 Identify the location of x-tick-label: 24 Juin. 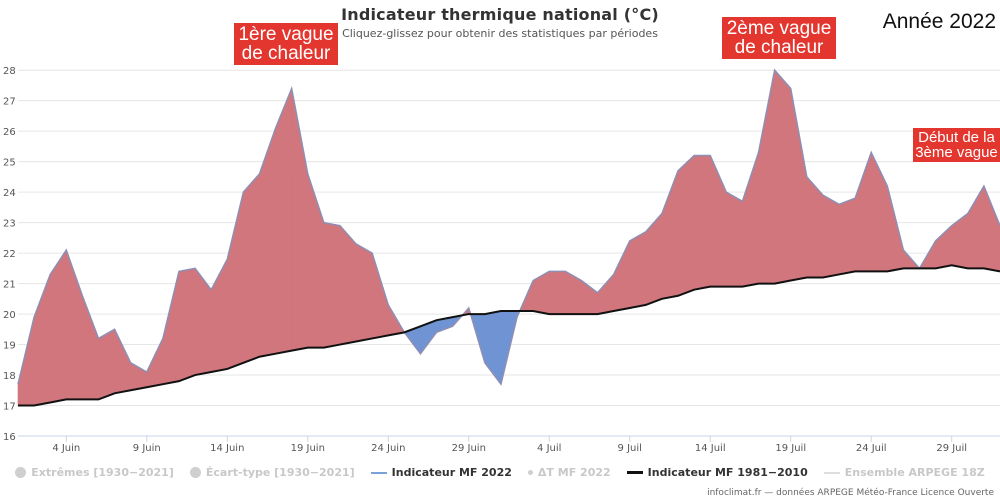
(388, 448).